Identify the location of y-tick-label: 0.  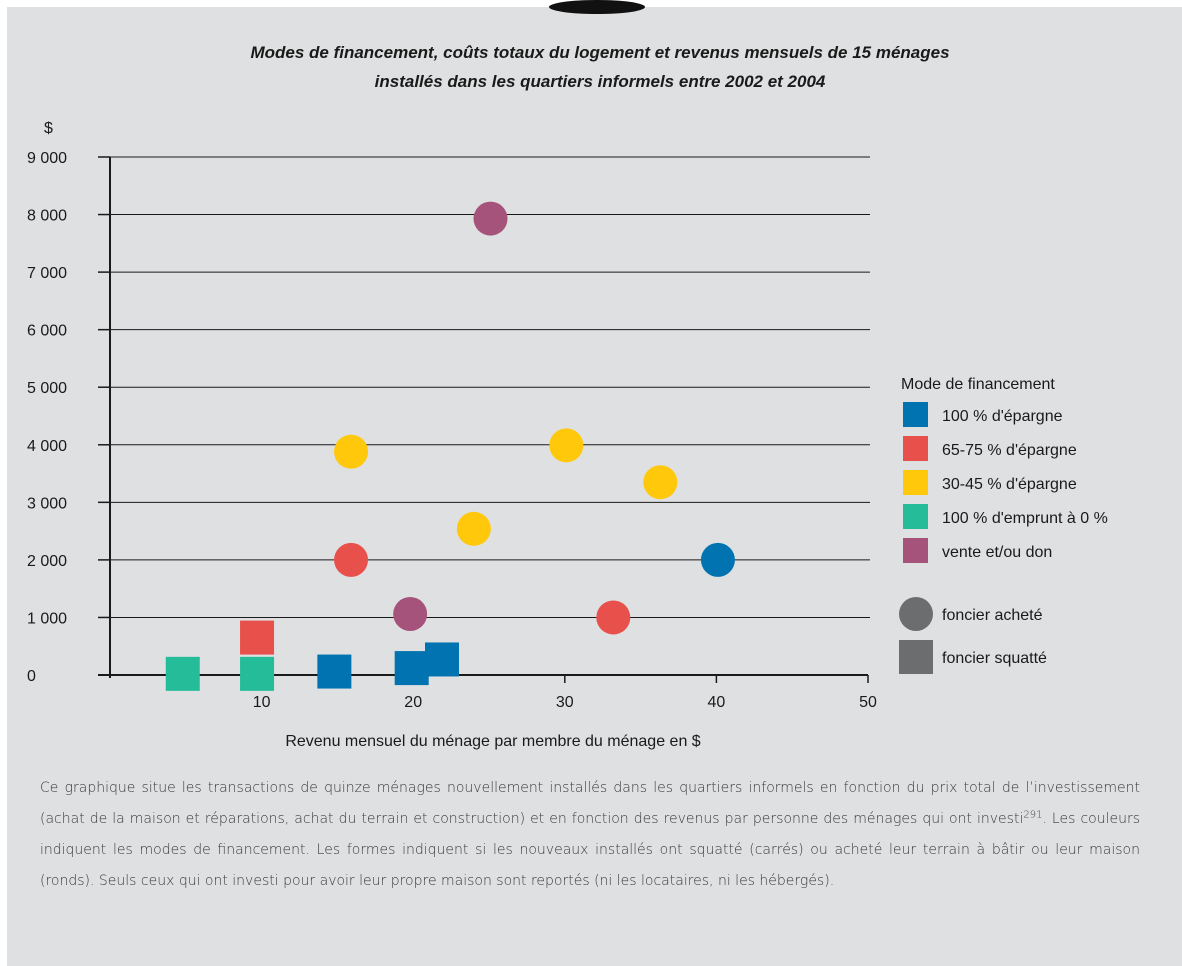
(31, 676).